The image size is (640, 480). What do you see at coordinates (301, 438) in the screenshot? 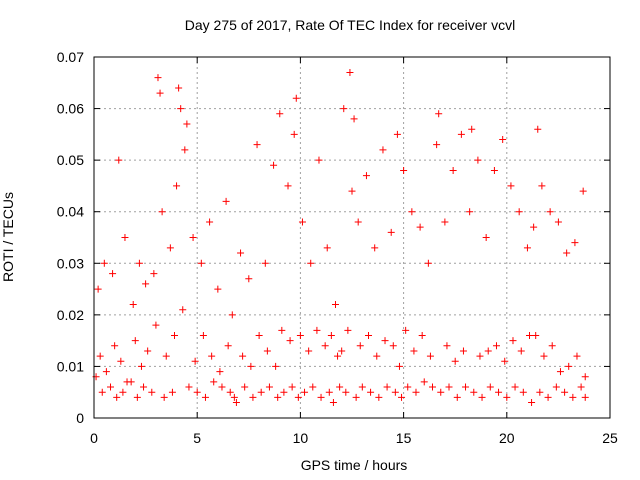
I see `x-tick-label: 10` at bounding box center [301, 438].